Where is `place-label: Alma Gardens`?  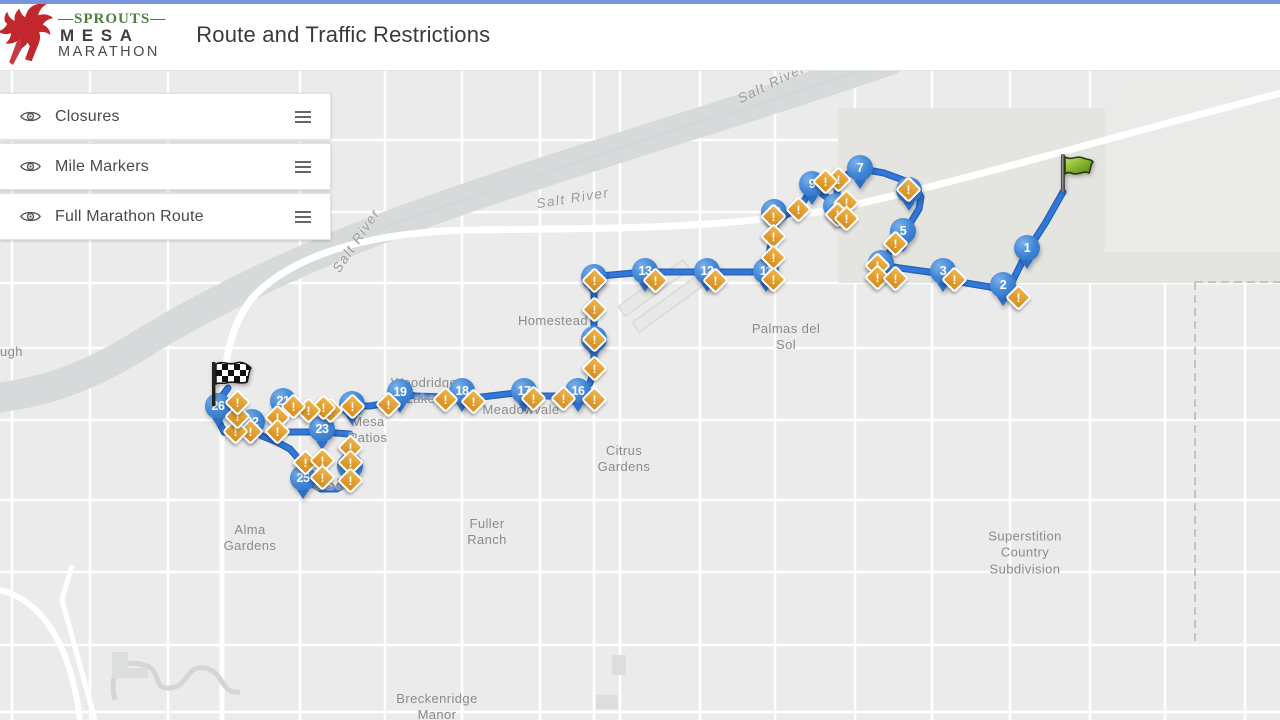 place-label: Alma Gardens is located at coordinates (250, 537).